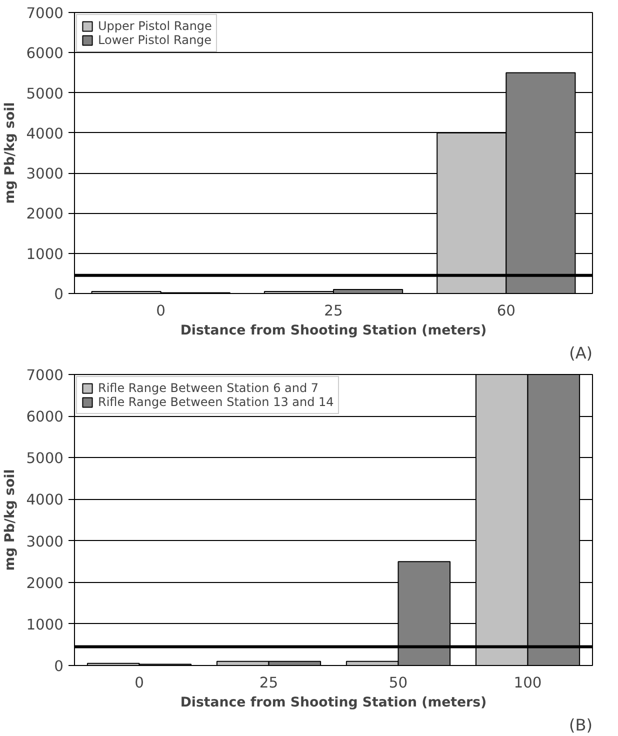 The width and height of the screenshot is (618, 736). Describe the element at coordinates (398, 683) in the screenshot. I see `x-tick-label: 50` at that location.